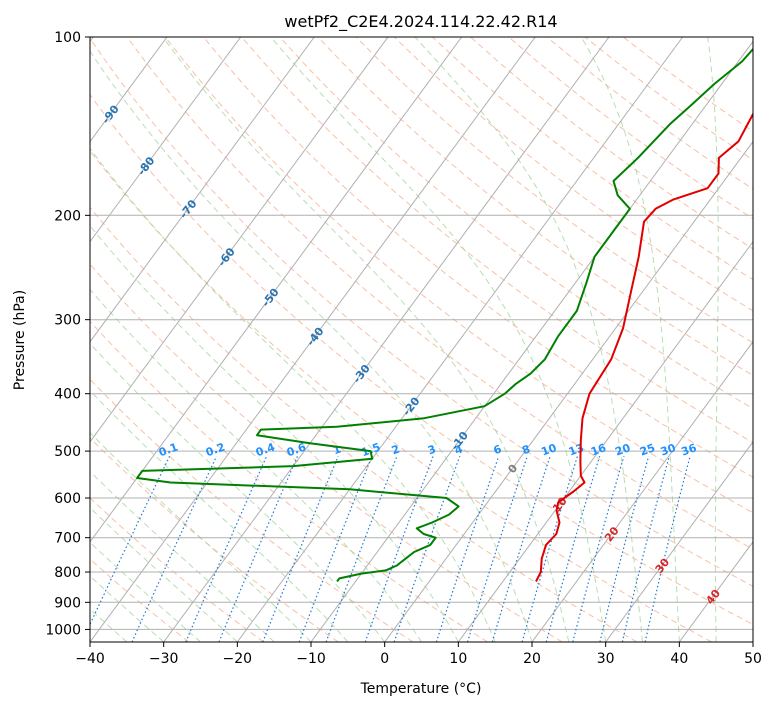  Describe the element at coordinates (311, 659) in the screenshot. I see `x-tick-label: −10` at that location.